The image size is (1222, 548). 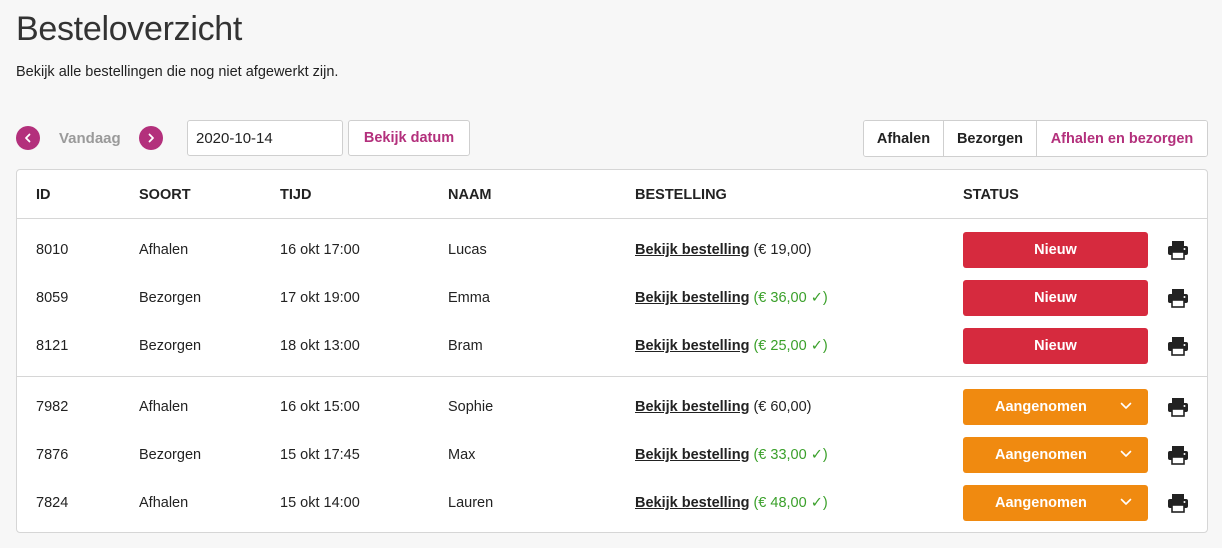 I want to click on today-label: Vandaag, so click(x=90, y=138).